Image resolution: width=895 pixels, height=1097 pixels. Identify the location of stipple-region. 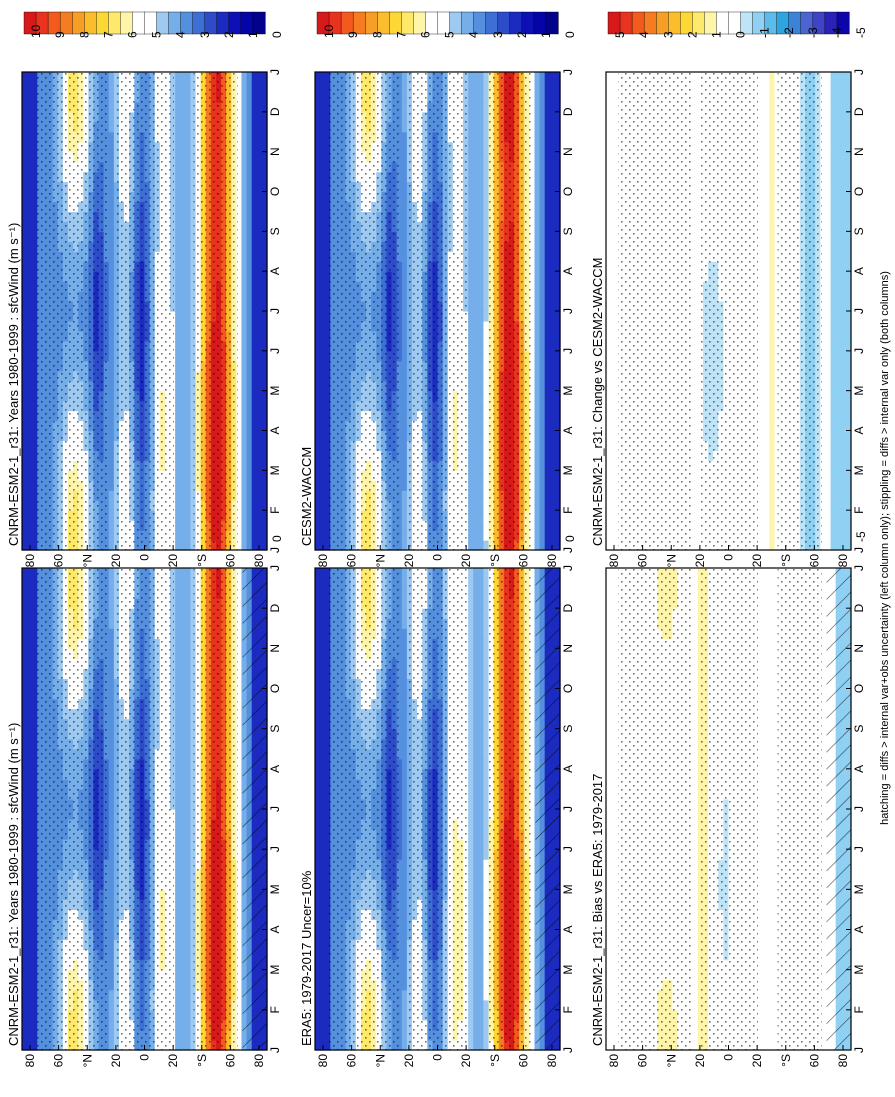
(215, 809).